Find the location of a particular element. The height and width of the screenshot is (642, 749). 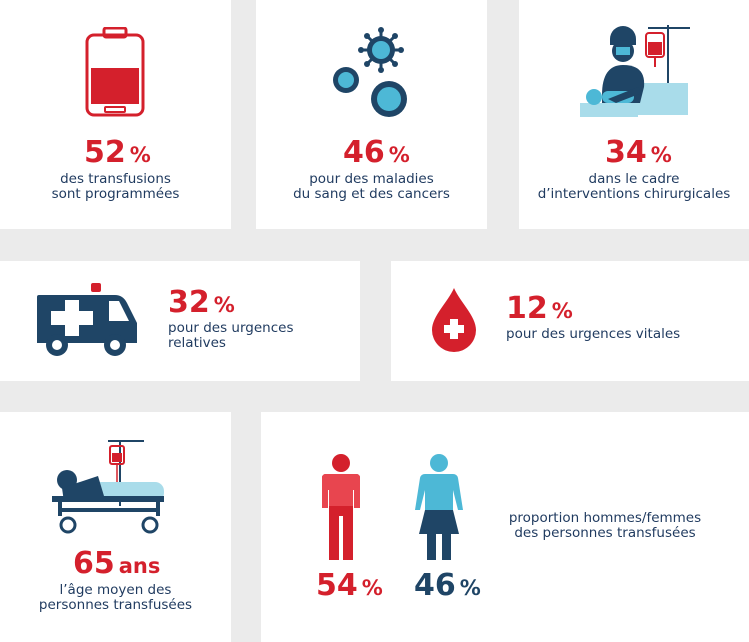

stat-men: 54 % is located at coordinates (349, 586).